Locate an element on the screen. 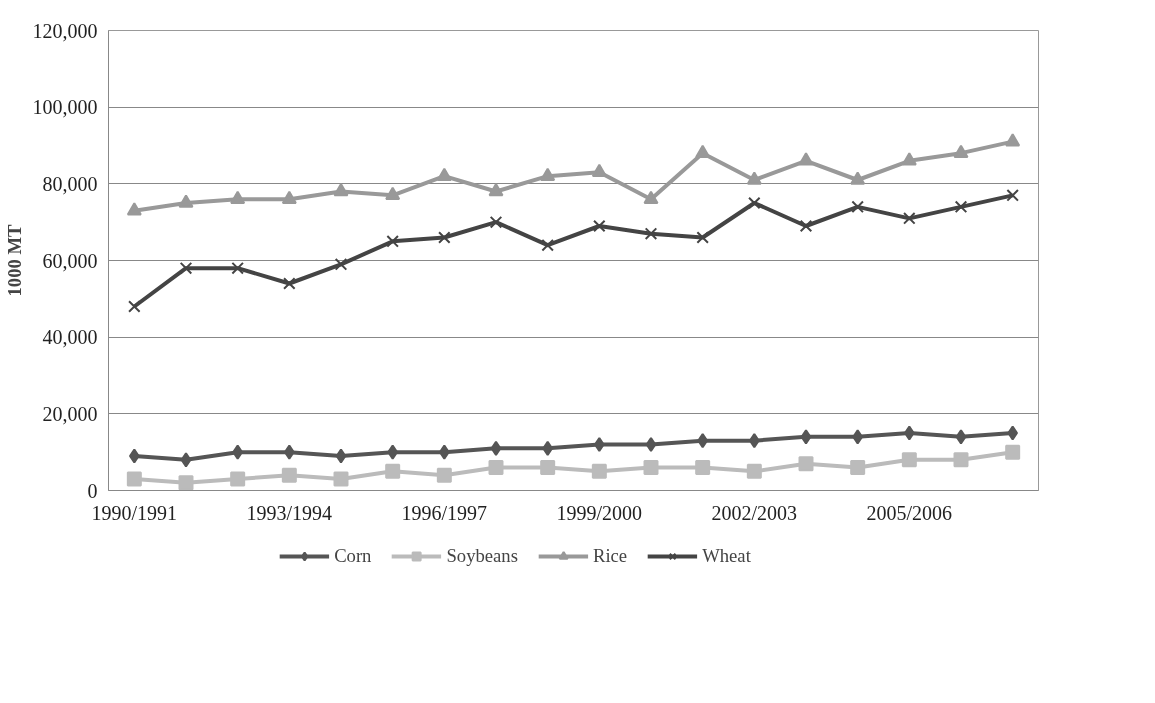 The image size is (1155, 703). legend-label: Soybeans is located at coordinates (482, 556).